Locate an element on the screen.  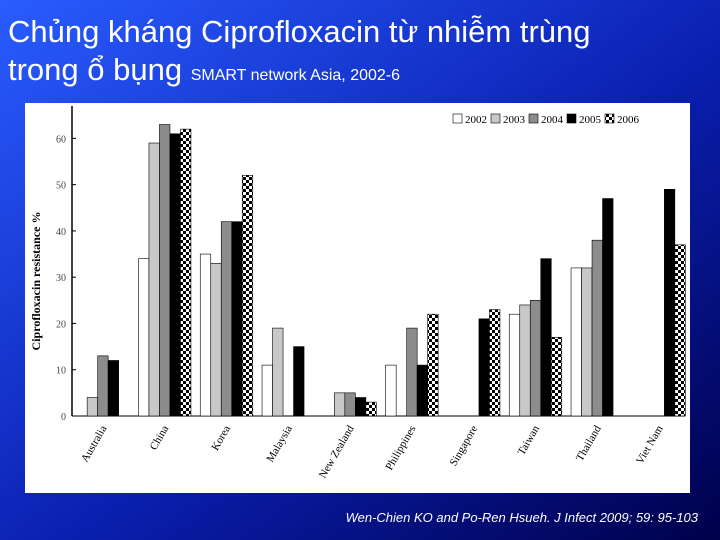
title: Chủng kháng Ciprofloxacin từ nhiễm trùng is located at coordinates (299, 31).